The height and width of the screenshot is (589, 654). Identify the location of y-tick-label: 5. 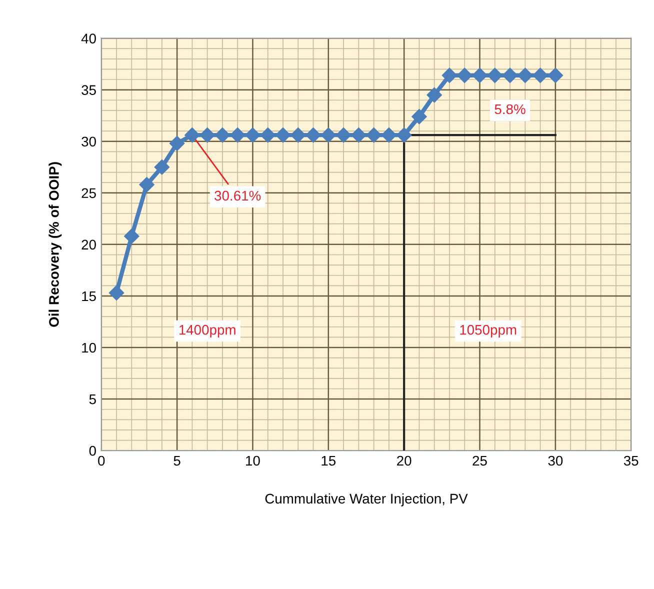
(92, 399).